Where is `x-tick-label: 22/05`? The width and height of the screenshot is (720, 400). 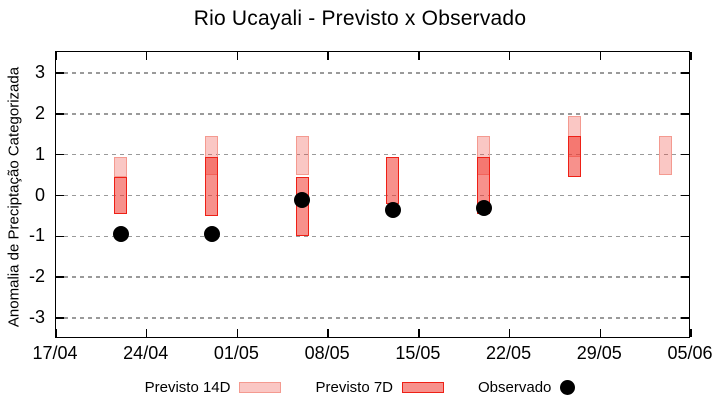
x-tick-label: 22/05 is located at coordinates (509, 353).